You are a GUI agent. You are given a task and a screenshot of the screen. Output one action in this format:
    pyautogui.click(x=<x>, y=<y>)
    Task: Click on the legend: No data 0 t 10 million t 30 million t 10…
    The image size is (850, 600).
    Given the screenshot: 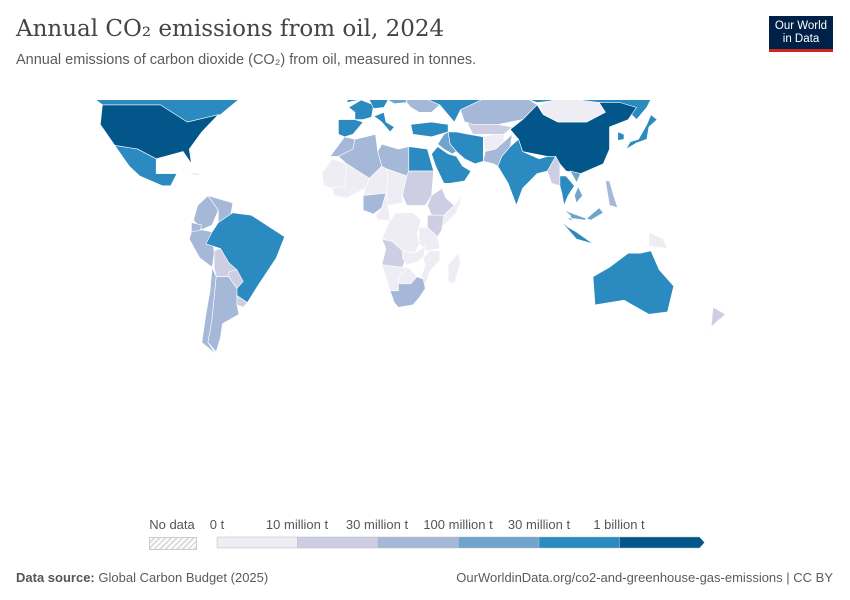 What is the action you would take?
    pyautogui.click(x=425, y=535)
    